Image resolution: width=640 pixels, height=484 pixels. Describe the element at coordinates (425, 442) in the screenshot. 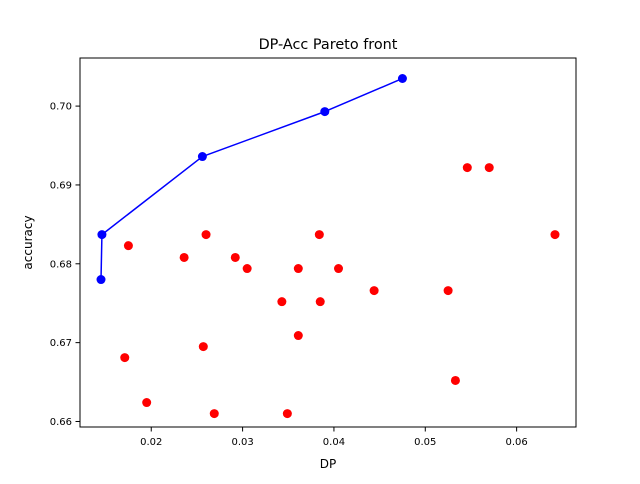

I see `x-tick-label: 0.05` at that location.